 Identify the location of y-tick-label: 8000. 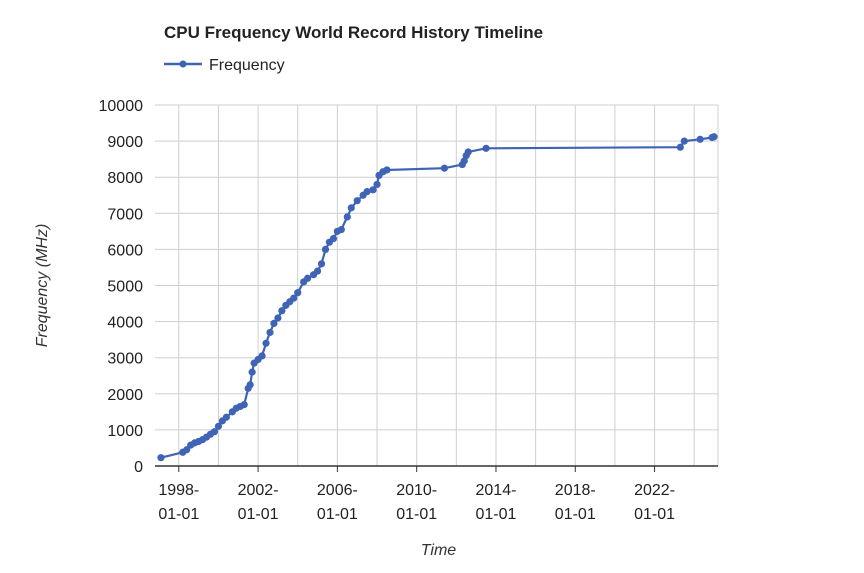
(125, 178).